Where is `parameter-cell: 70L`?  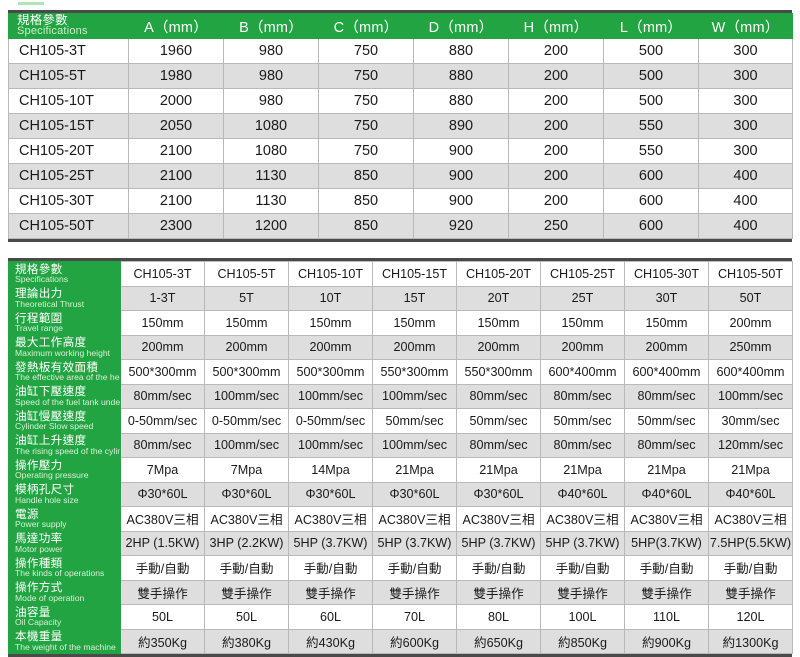
parameter-cell: 70L is located at coordinates (414, 617).